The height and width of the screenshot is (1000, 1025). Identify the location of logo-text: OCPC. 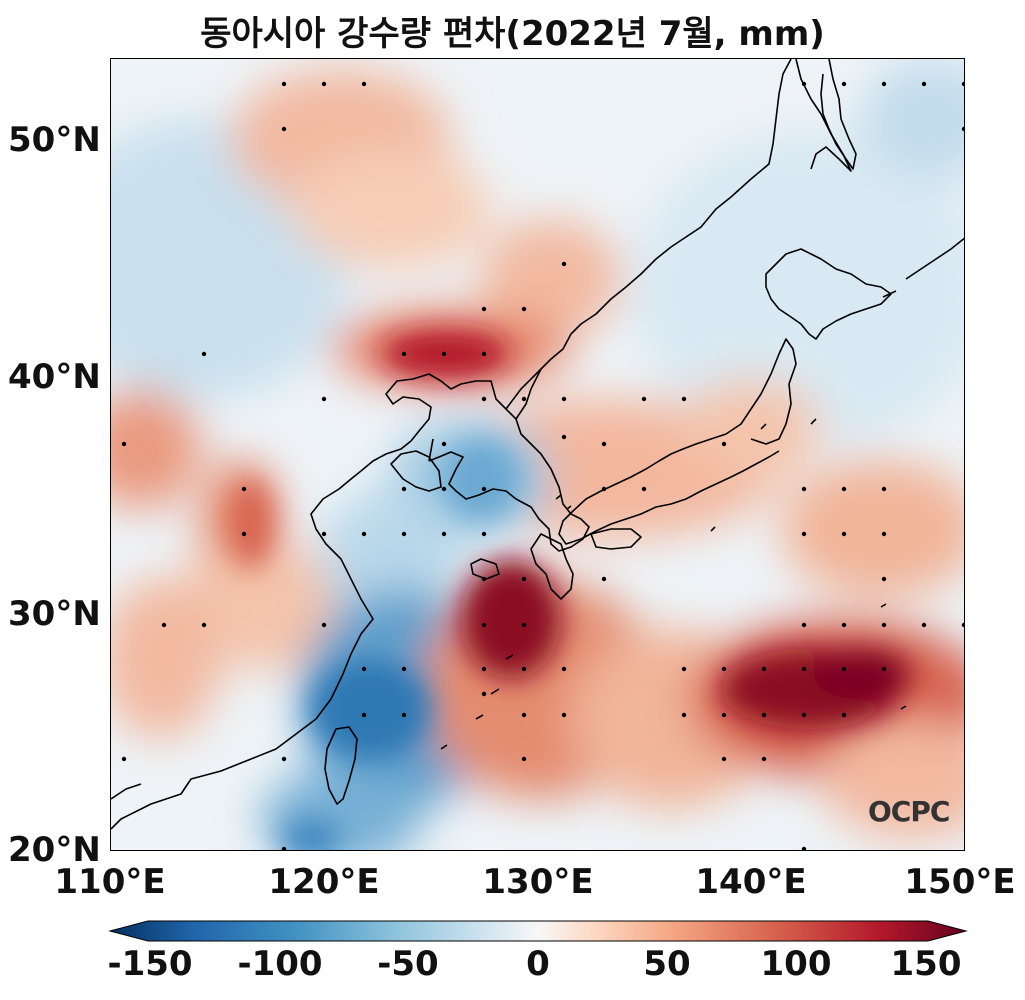
(909, 811).